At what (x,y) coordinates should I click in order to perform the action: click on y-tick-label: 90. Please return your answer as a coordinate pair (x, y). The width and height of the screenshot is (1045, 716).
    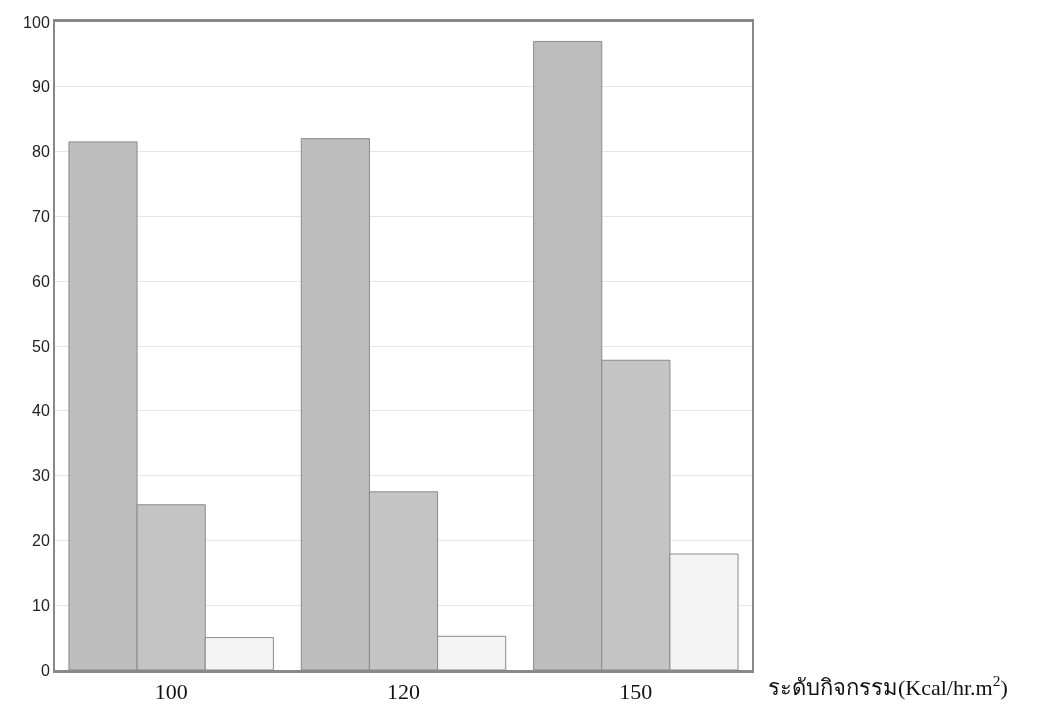
    Looking at the image, I should click on (41, 87).